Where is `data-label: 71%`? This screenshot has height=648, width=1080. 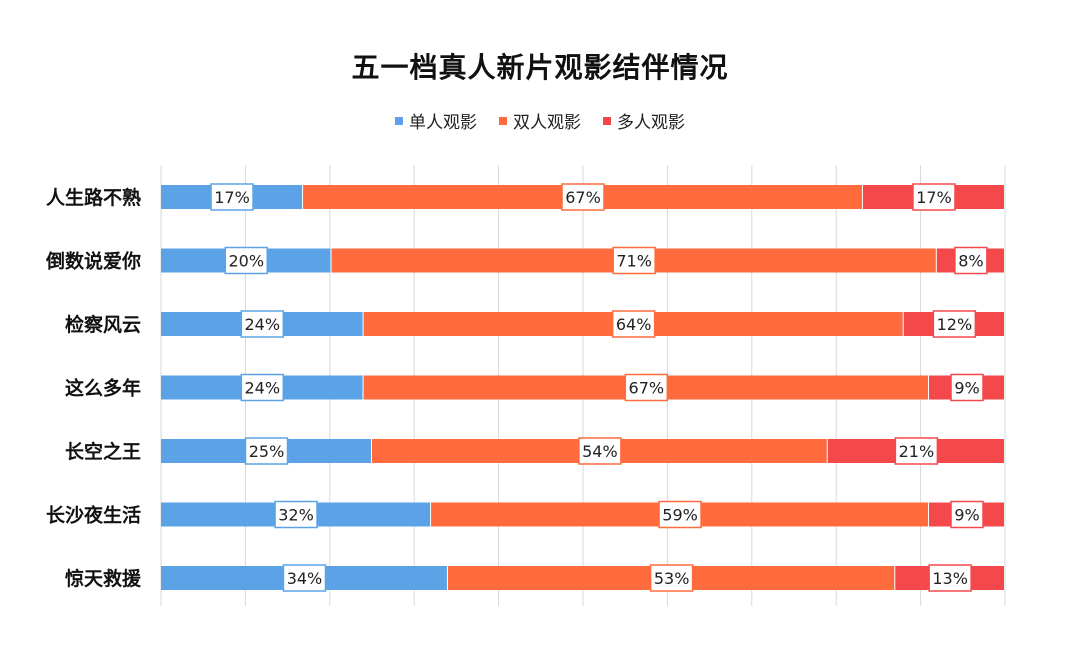 data-label: 71% is located at coordinates (634, 261).